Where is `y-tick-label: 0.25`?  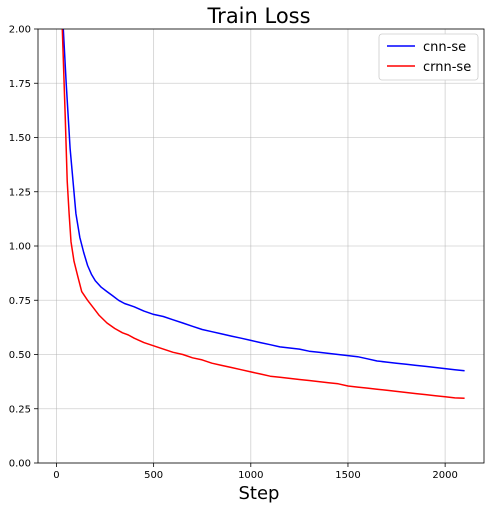
y-tick-label: 0.25 is located at coordinates (20, 409).